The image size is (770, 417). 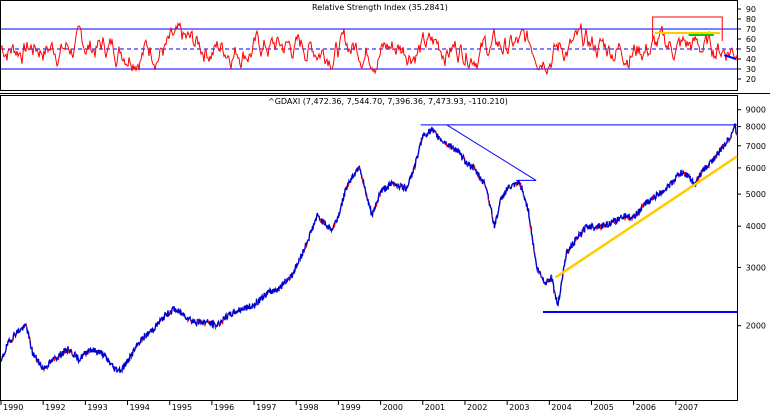 I want to click on rsi-series, so click(x=369, y=48).